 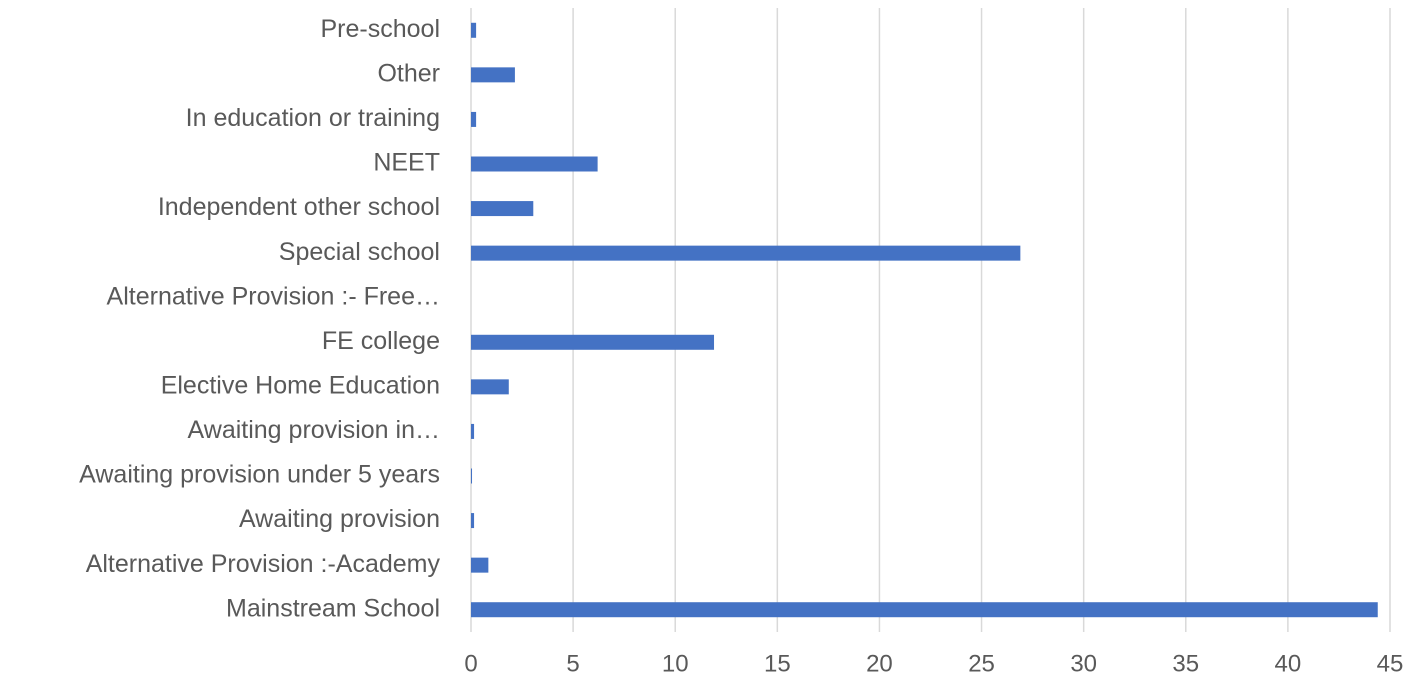 I want to click on y-tick-label: In education or training, so click(x=313, y=118).